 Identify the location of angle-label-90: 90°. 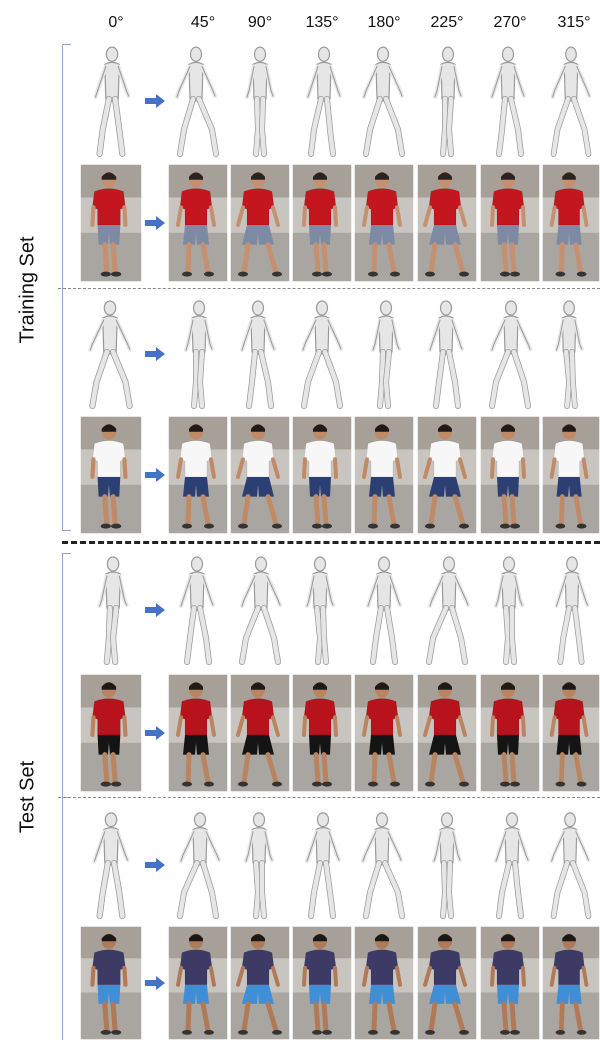
(260, 22).